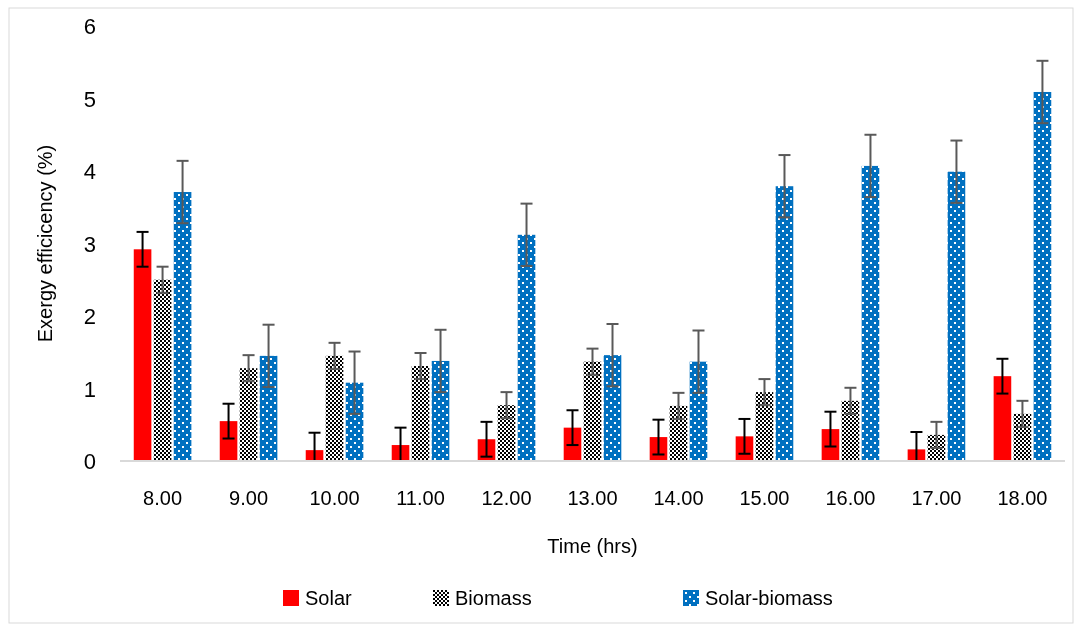 The width and height of the screenshot is (1082, 627). What do you see at coordinates (936, 498) in the screenshot?
I see `x-tick-label: 17.00` at bounding box center [936, 498].